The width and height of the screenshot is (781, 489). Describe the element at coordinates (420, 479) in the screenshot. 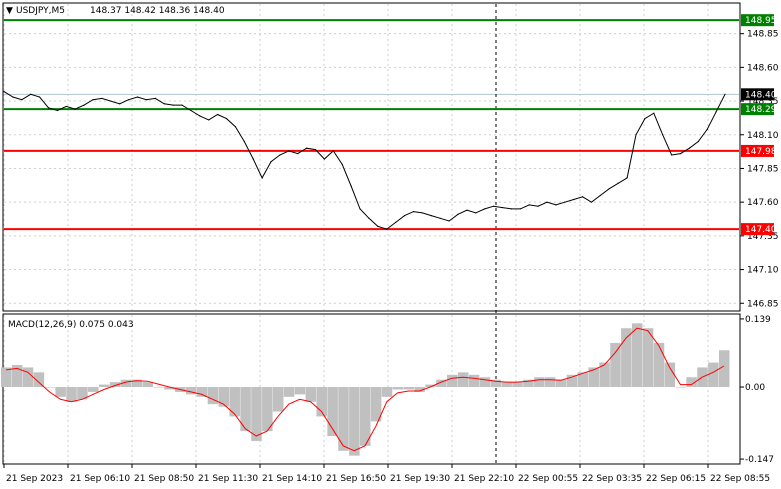

I see `time-axis-label: 21 Sep 19:30` at that location.